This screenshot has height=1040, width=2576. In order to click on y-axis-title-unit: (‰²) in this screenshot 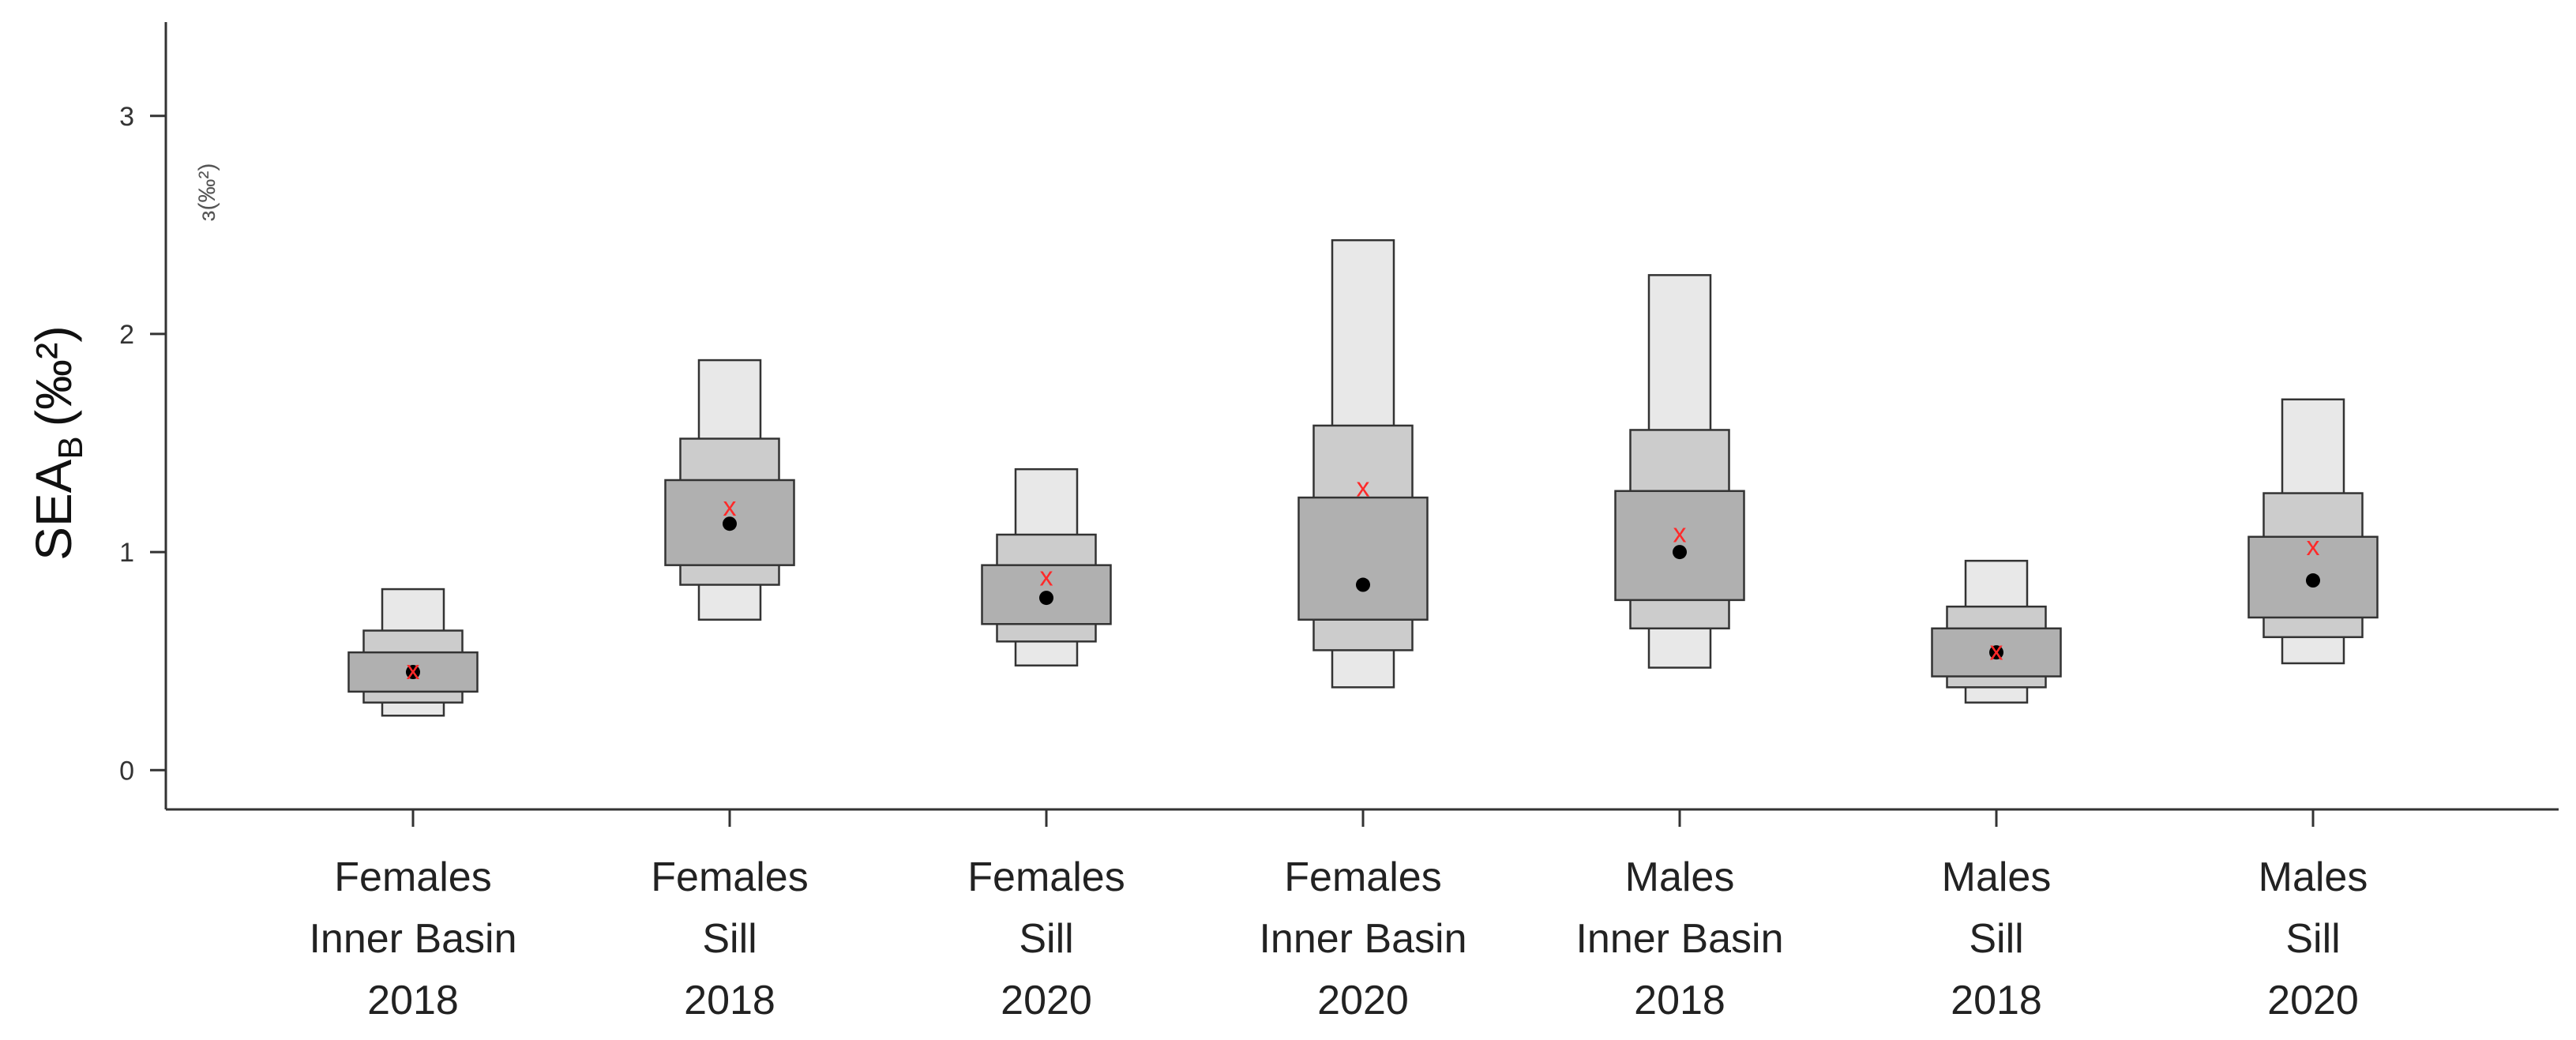, I will do `click(53, 375)`.